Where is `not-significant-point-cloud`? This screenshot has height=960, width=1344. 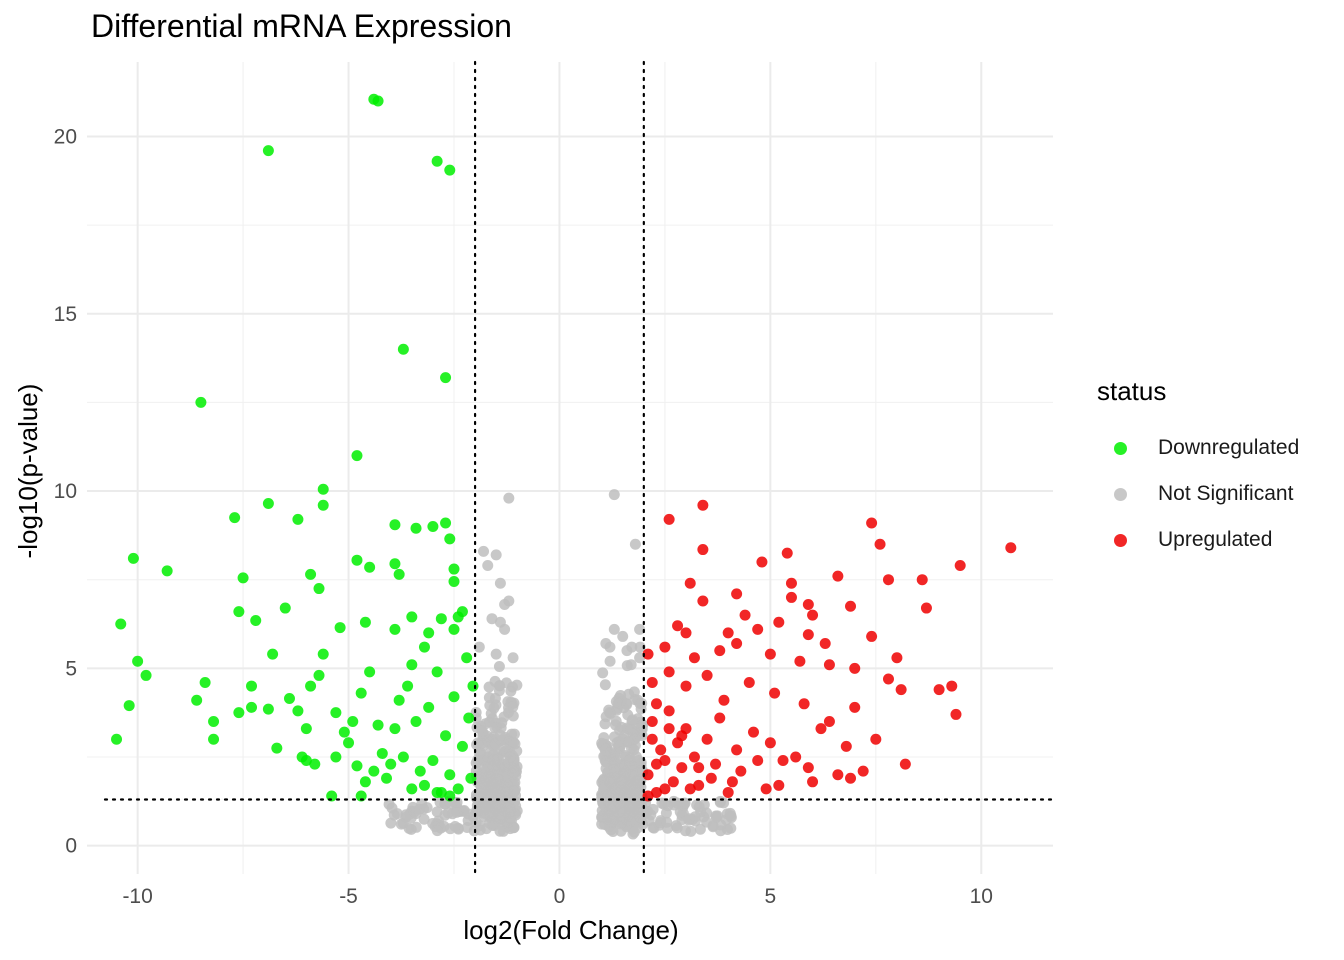
not-significant-point-cloud is located at coordinates (560, 740).